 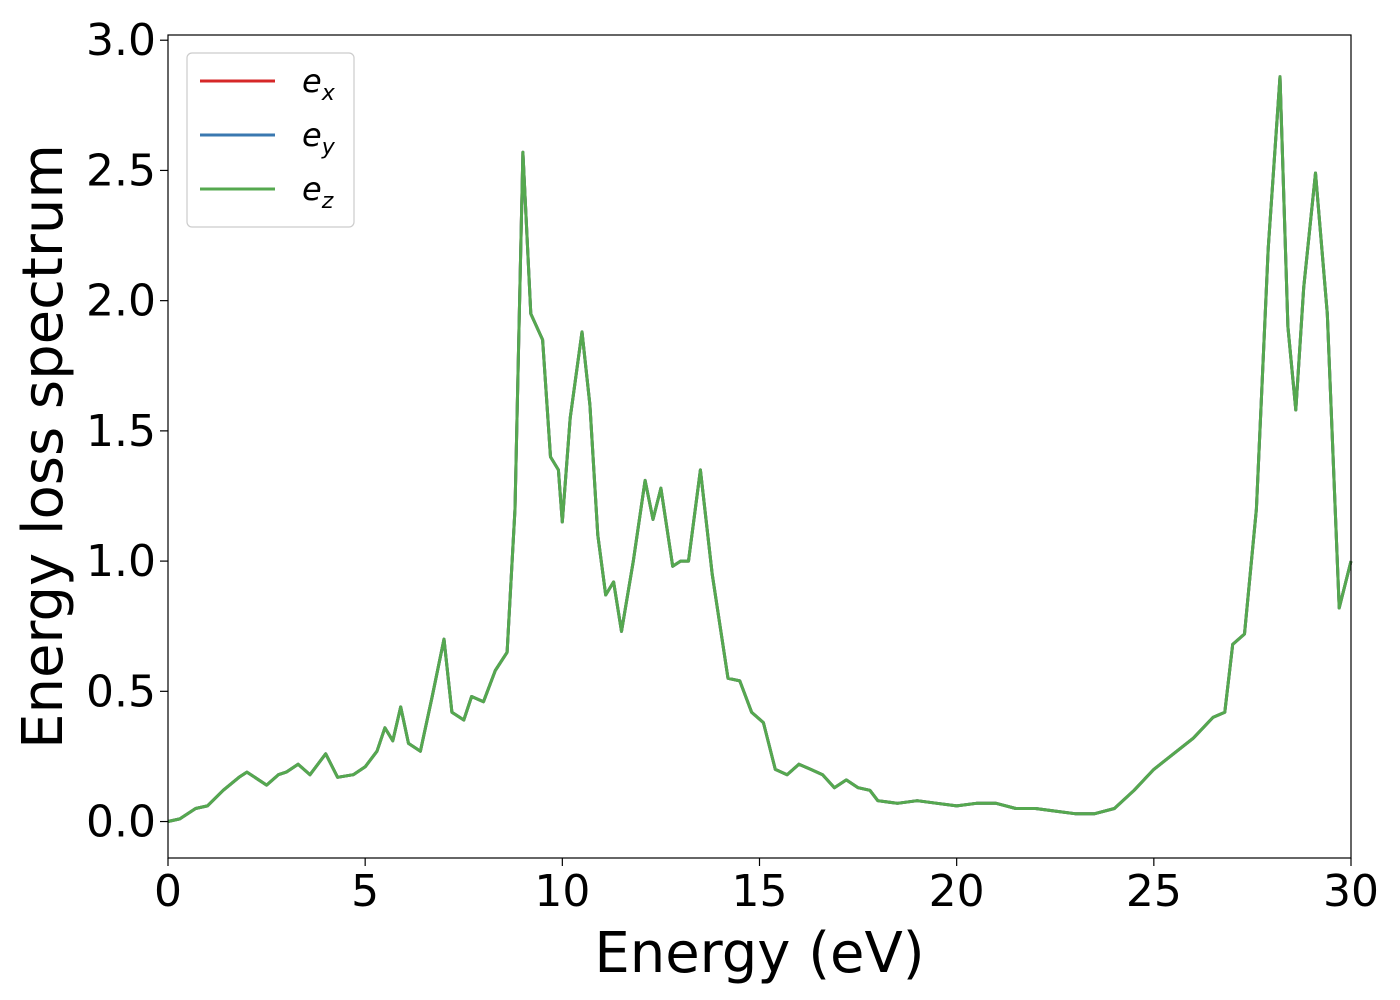 I want to click on x-tick-label: 5, so click(x=365, y=891).